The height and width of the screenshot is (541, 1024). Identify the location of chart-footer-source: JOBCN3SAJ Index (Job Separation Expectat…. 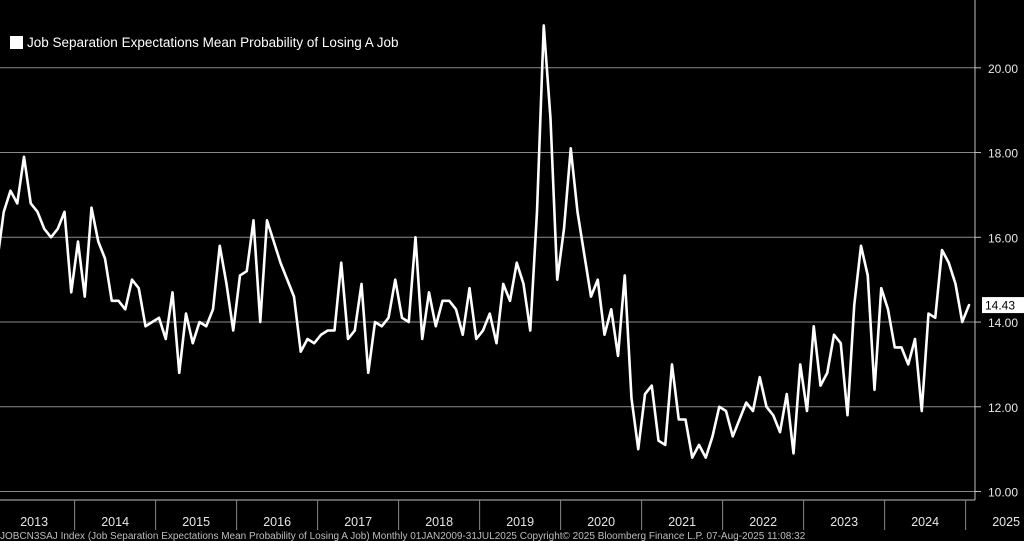
(403, 536).